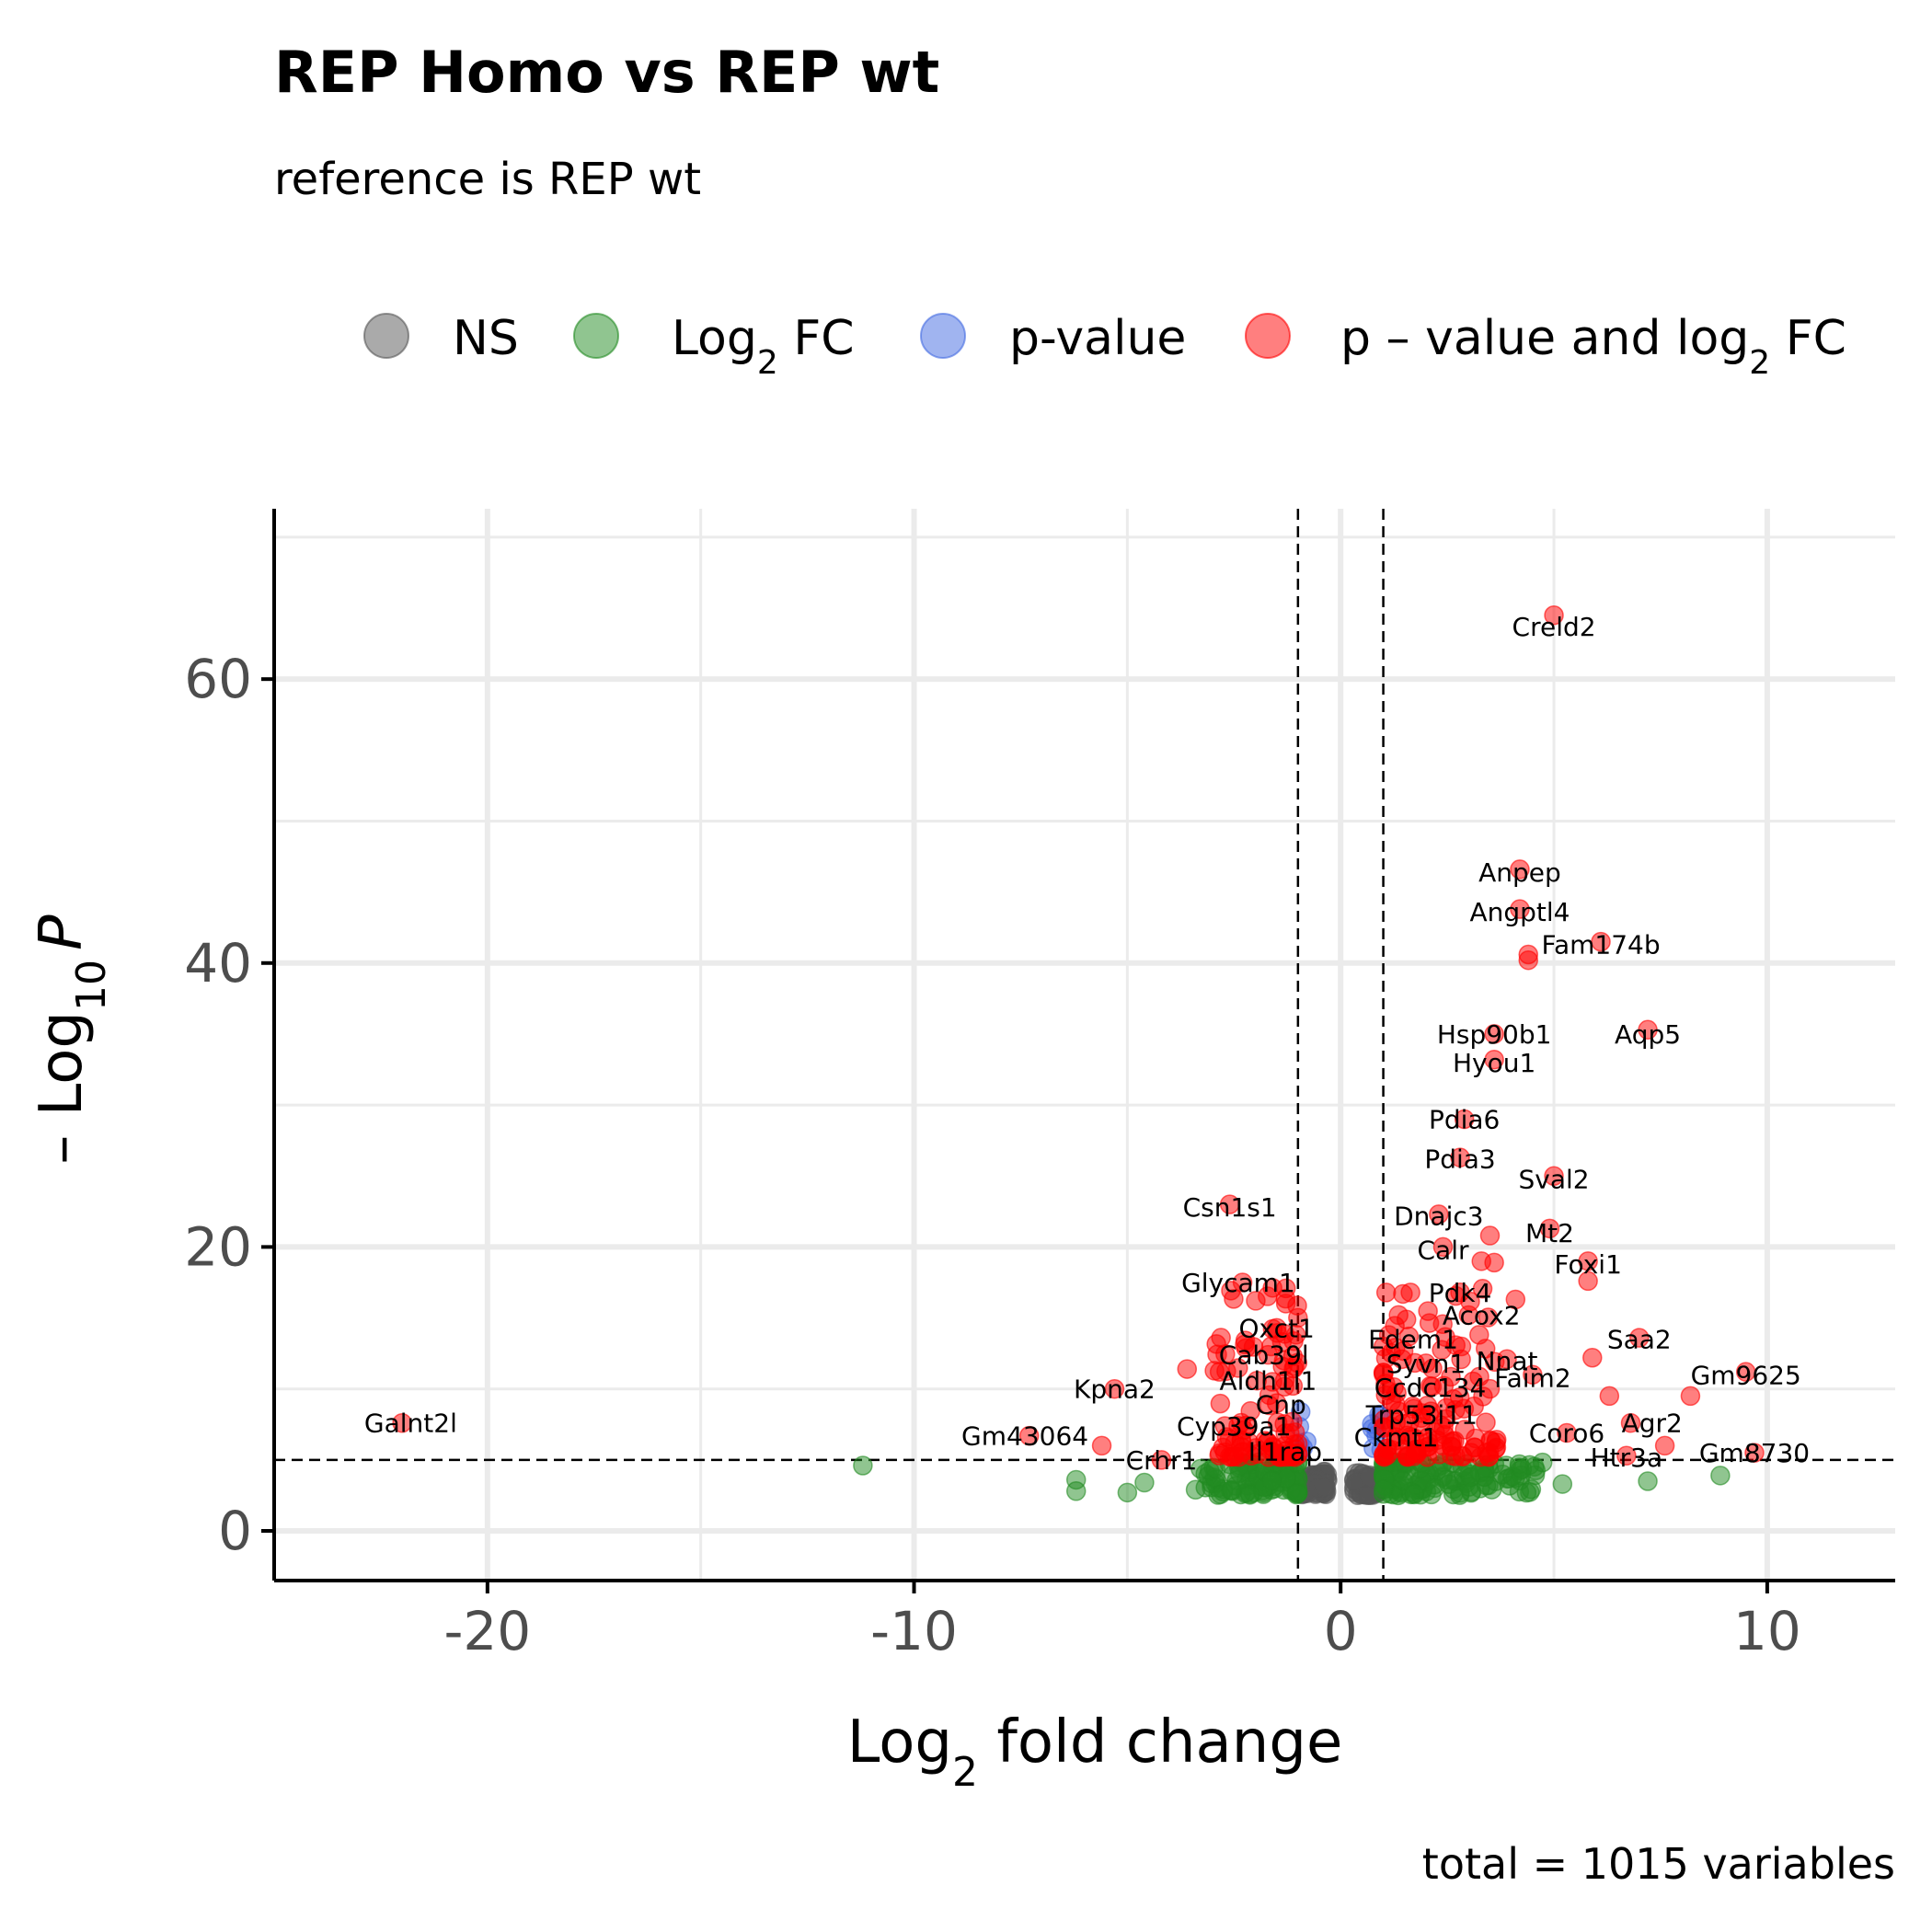 Image resolution: width=1932 pixels, height=1932 pixels. I want to click on x-tick-label: 10, so click(1767, 1631).